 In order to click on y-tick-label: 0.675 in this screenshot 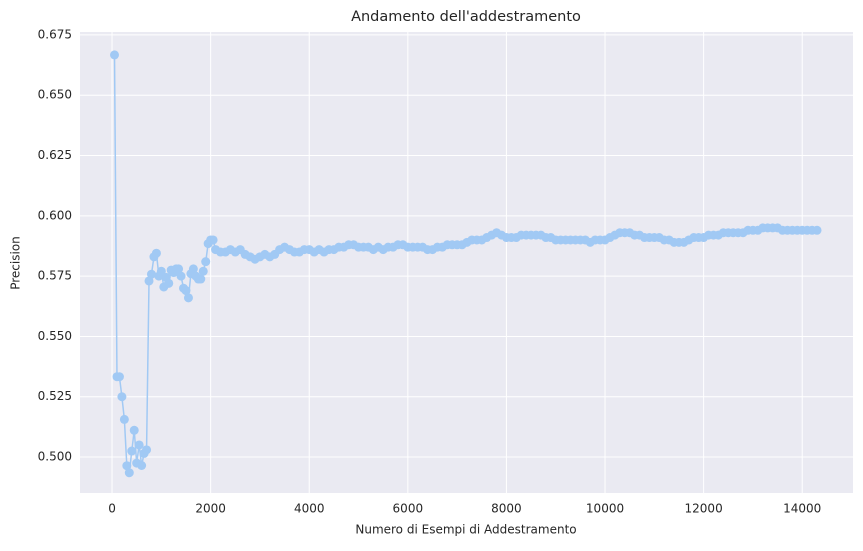, I will do `click(55, 34)`.